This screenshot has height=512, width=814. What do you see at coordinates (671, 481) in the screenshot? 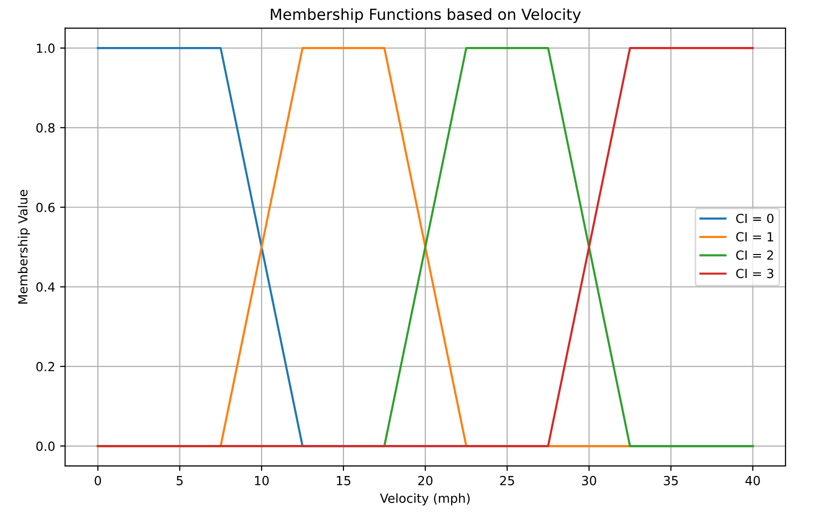
I see `x-tick-label: 35` at bounding box center [671, 481].